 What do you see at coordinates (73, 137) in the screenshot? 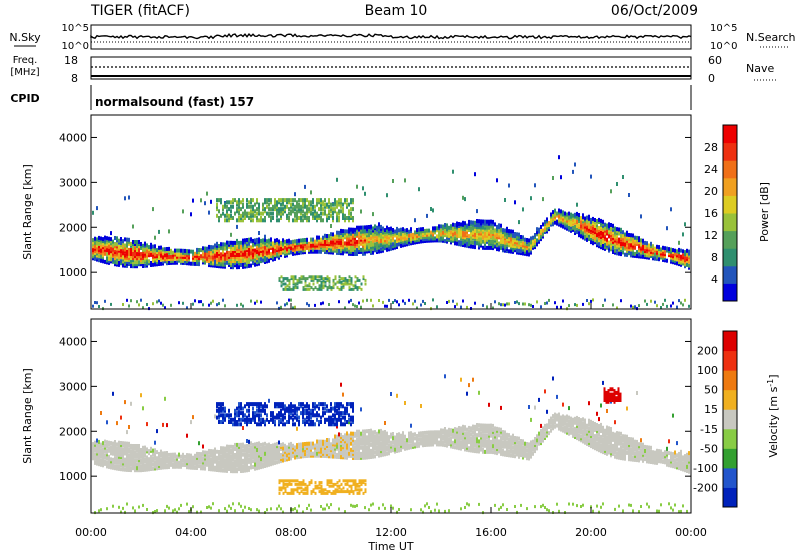
I see `y-tick-label-4000: 4000` at bounding box center [73, 137].